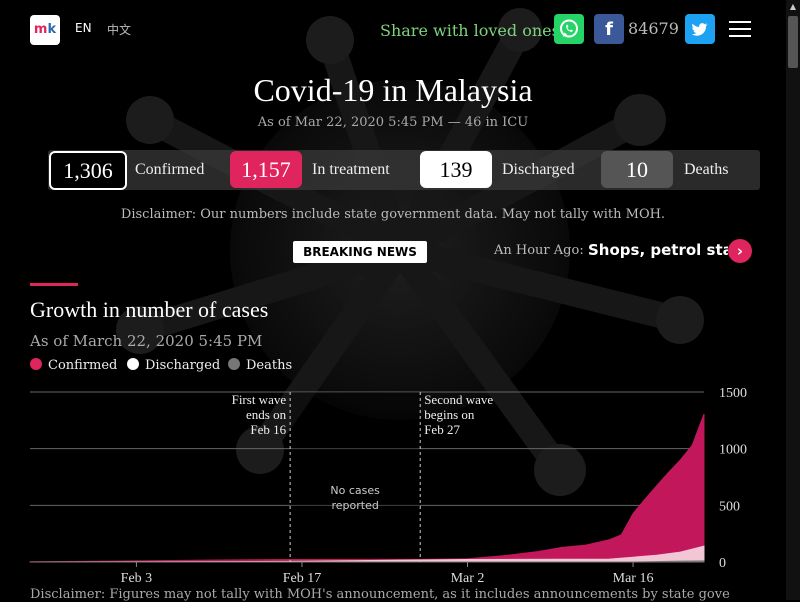 The image size is (800, 602). What do you see at coordinates (137, 578) in the screenshot?
I see `x-tick-label: Feb 3` at bounding box center [137, 578].